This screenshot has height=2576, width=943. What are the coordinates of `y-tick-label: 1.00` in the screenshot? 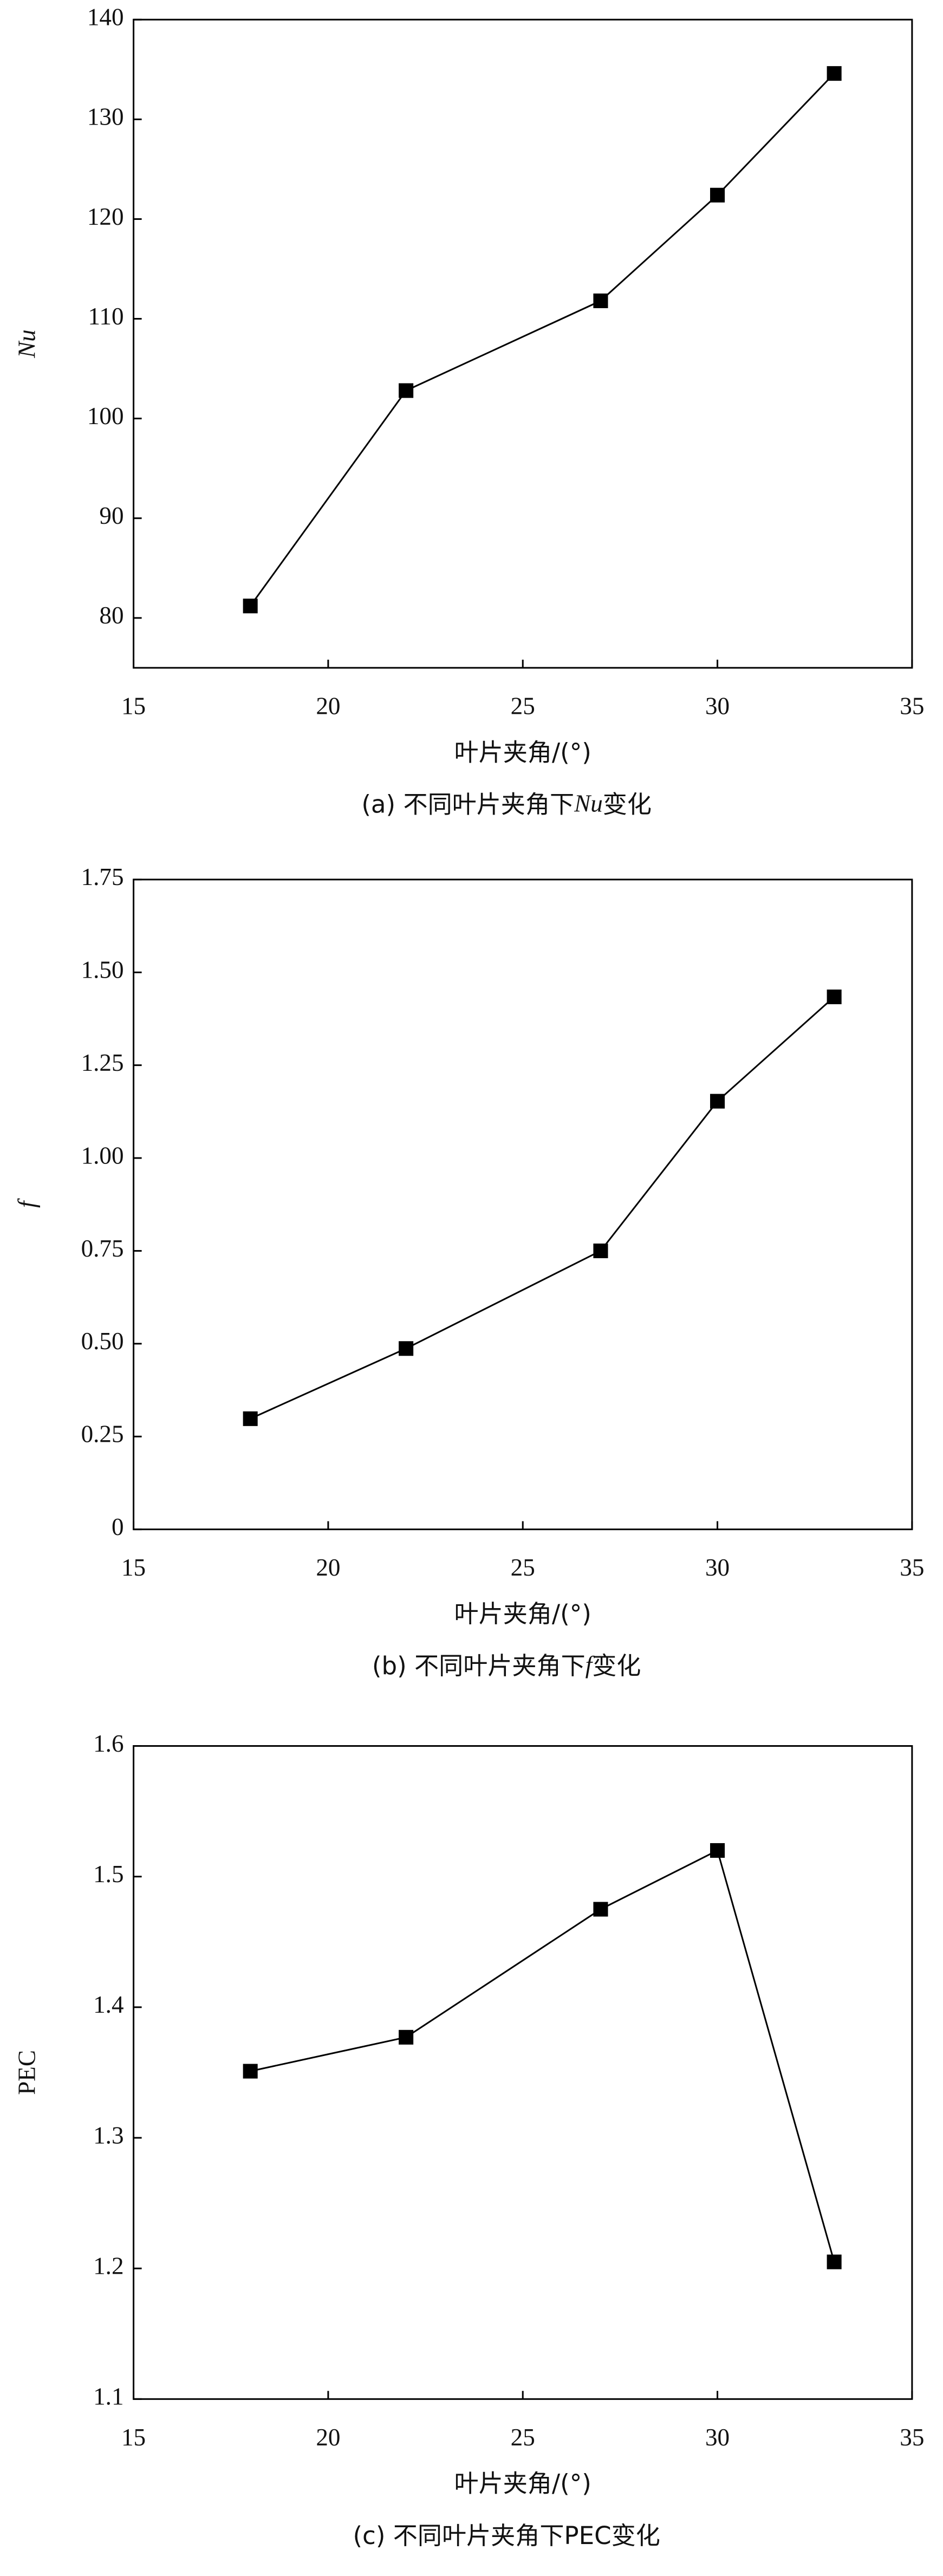 It's located at (102, 1155).